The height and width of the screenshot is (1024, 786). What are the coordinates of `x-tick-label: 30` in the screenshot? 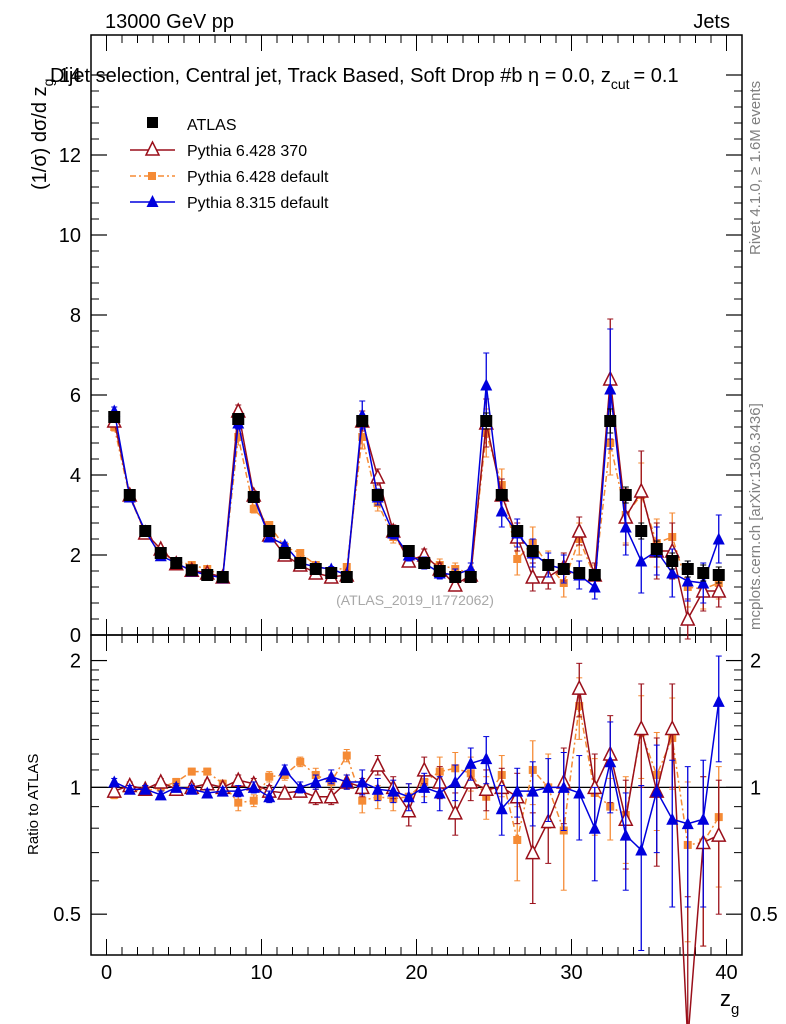 It's located at (571, 973).